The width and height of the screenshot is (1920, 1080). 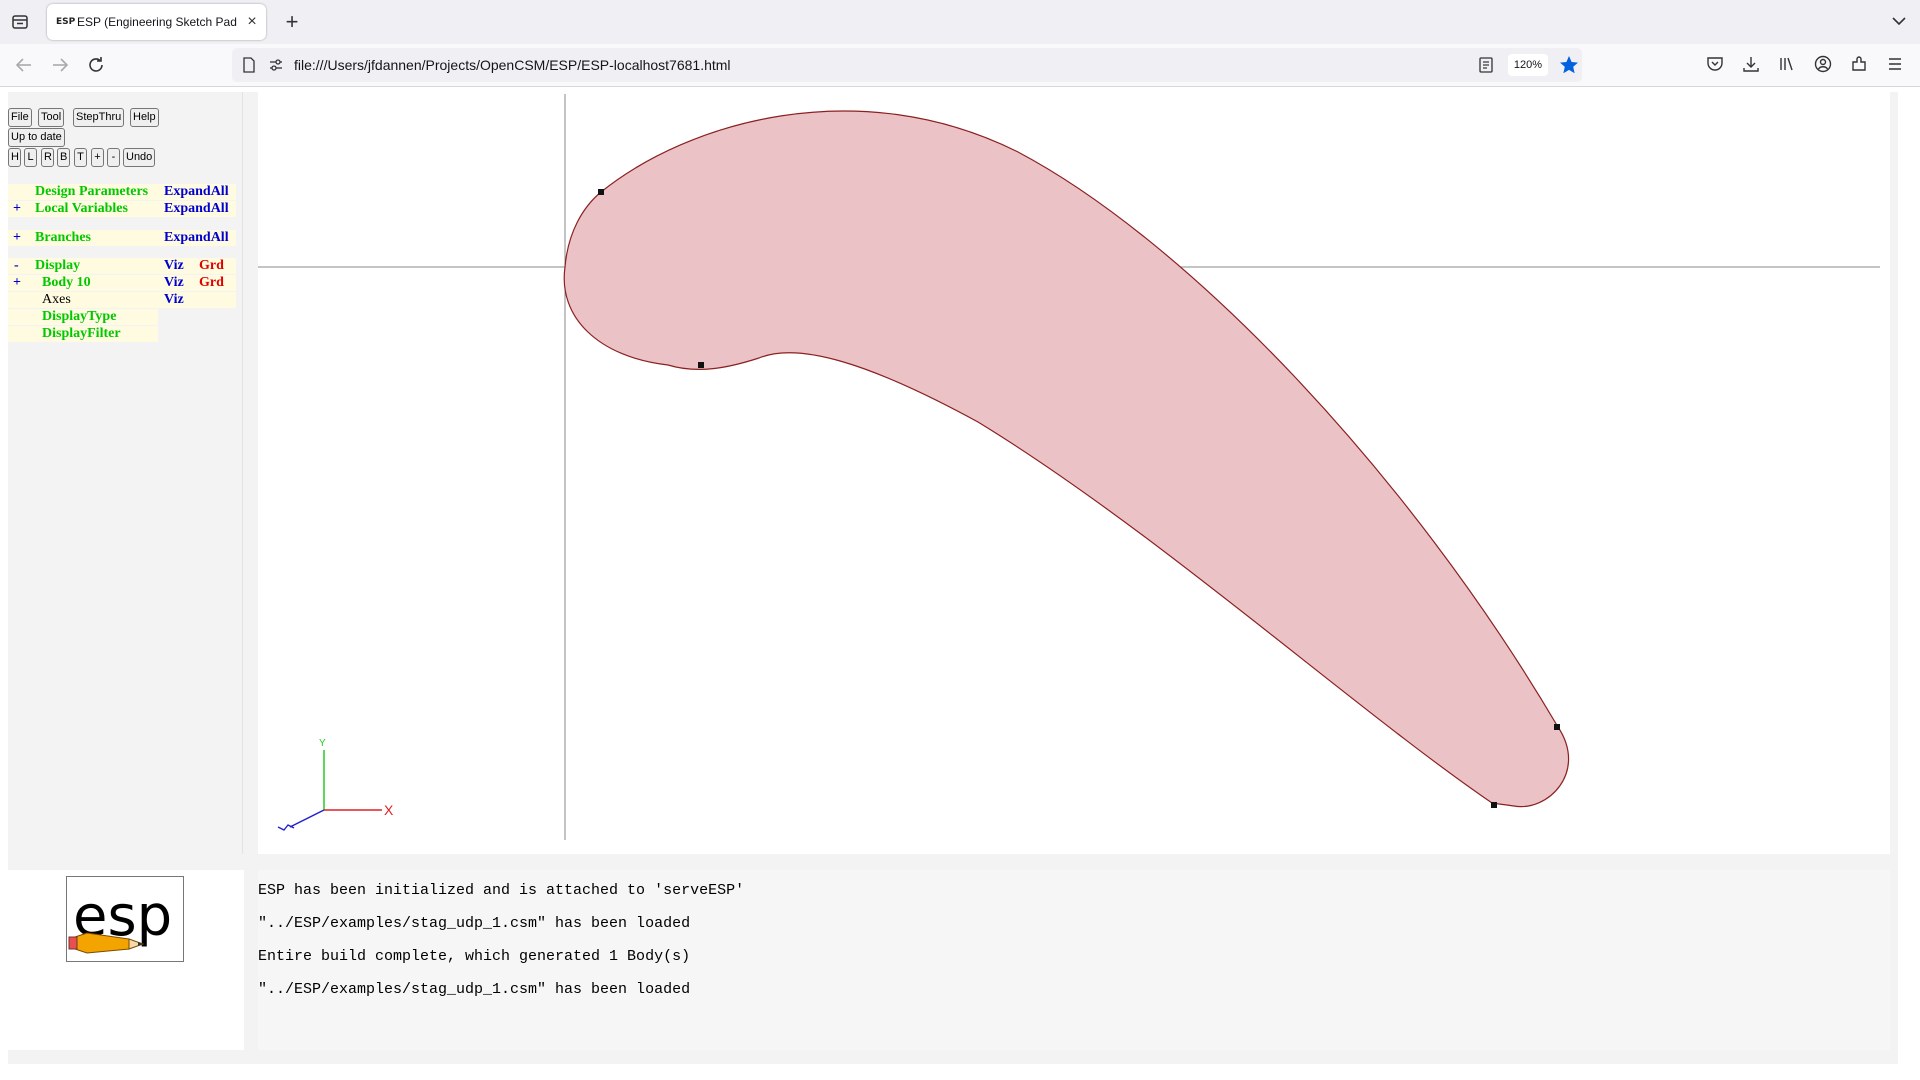 What do you see at coordinates (249, 65) in the screenshot?
I see `page-icon` at bounding box center [249, 65].